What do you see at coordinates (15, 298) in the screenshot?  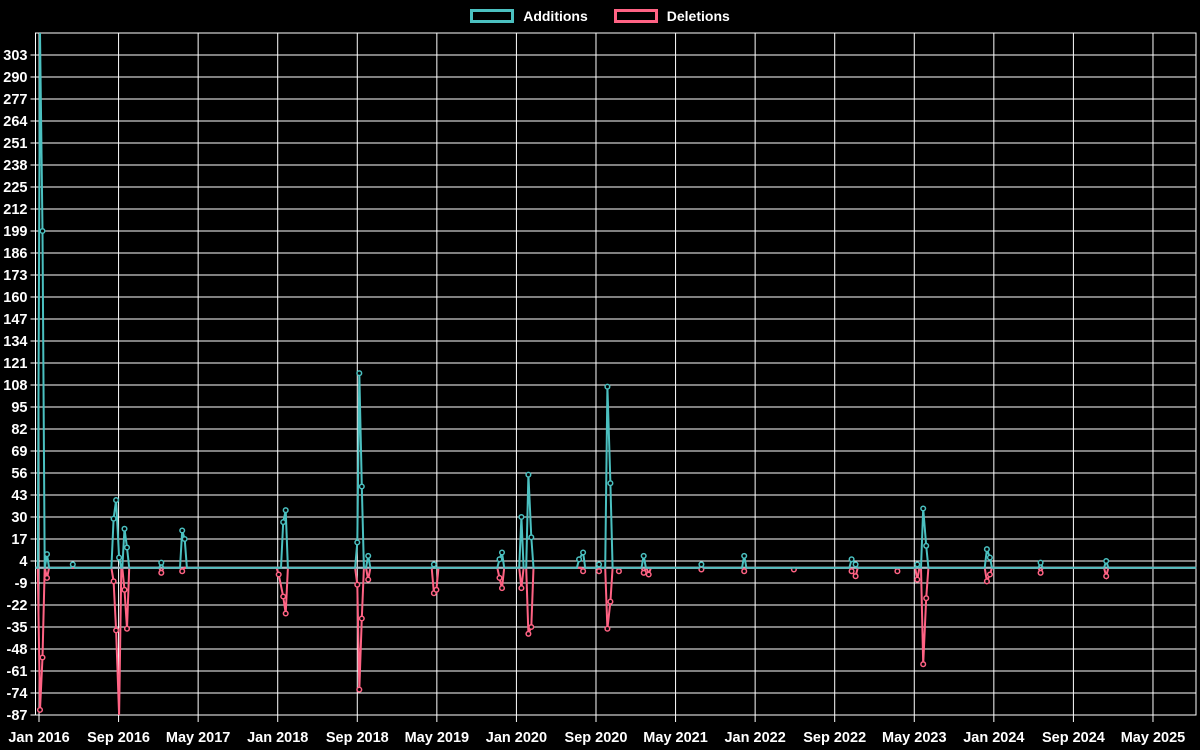 I see `y-axis-tick-label: 160` at bounding box center [15, 298].